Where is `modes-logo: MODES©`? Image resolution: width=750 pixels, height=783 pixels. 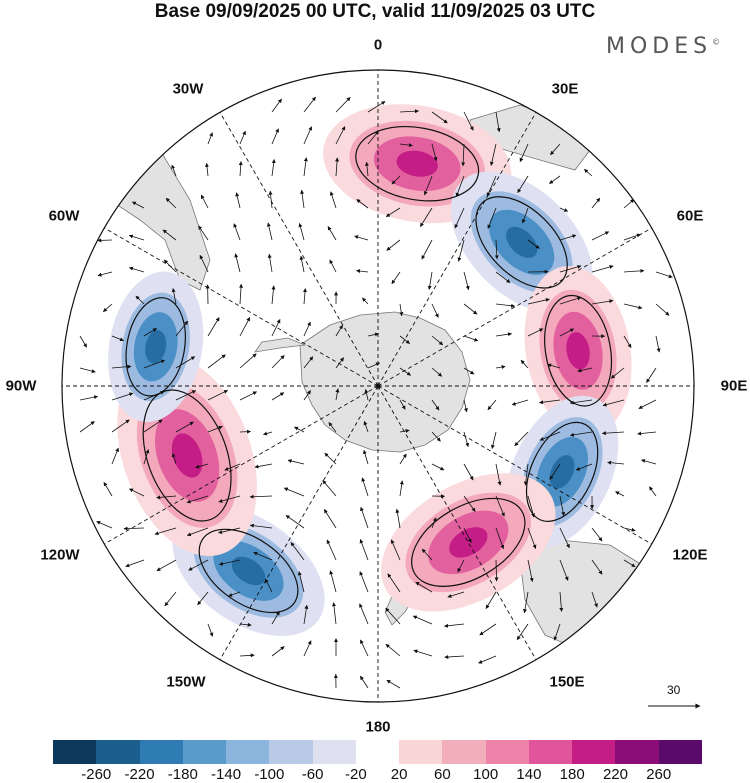
modes-logo: MODES© is located at coordinates (663, 46).